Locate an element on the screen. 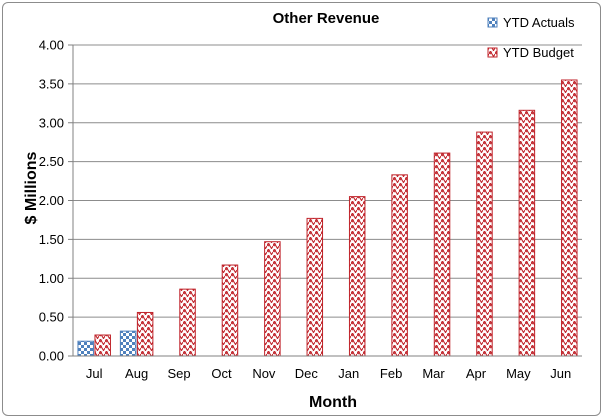 This screenshot has width=605, height=420. y-tick-label: 3.50 is located at coordinates (51, 83).